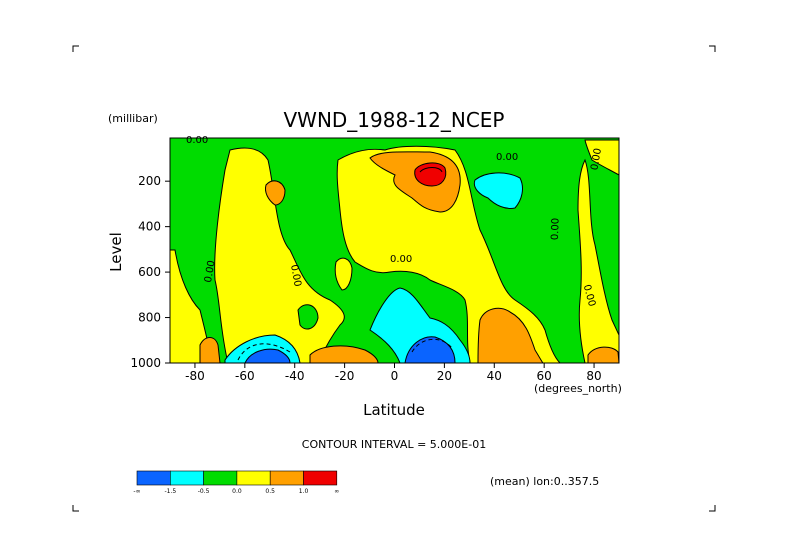 Image resolution: width=789 pixels, height=558 pixels. What do you see at coordinates (116, 252) in the screenshot?
I see `y-axis-label: Level` at bounding box center [116, 252].